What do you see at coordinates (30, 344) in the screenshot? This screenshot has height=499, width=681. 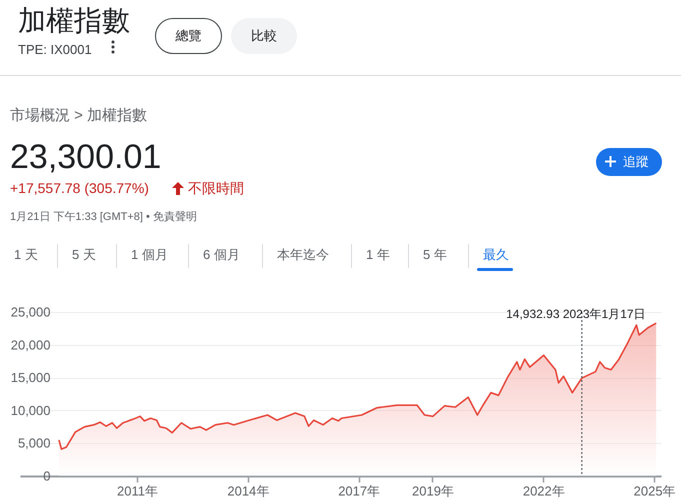 I see `y-tick-label: 20,000` at bounding box center [30, 344].